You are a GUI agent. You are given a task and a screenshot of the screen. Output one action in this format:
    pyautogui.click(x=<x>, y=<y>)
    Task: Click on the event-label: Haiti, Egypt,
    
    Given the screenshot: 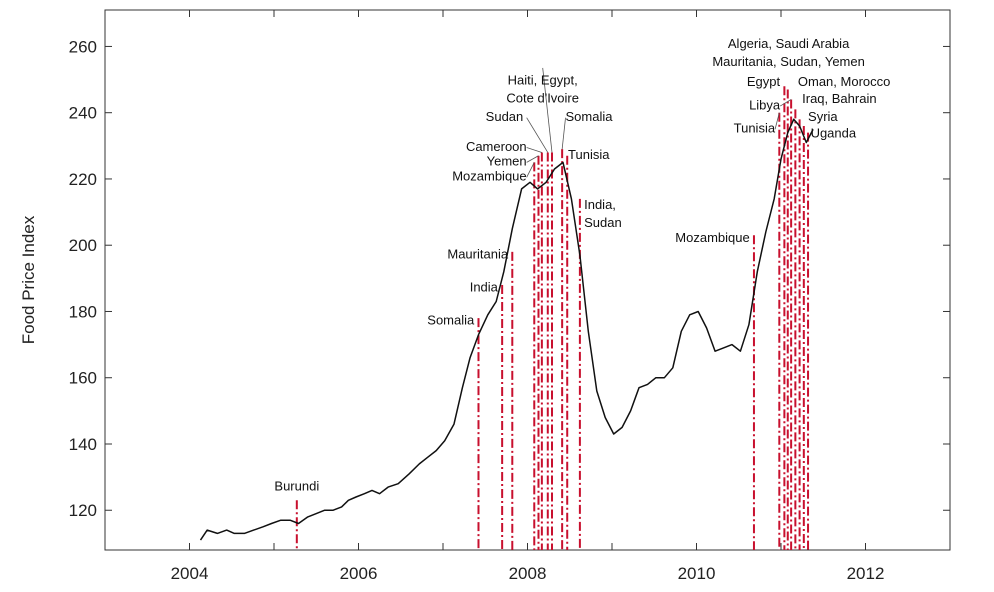 What is the action you would take?
    pyautogui.click(x=543, y=80)
    